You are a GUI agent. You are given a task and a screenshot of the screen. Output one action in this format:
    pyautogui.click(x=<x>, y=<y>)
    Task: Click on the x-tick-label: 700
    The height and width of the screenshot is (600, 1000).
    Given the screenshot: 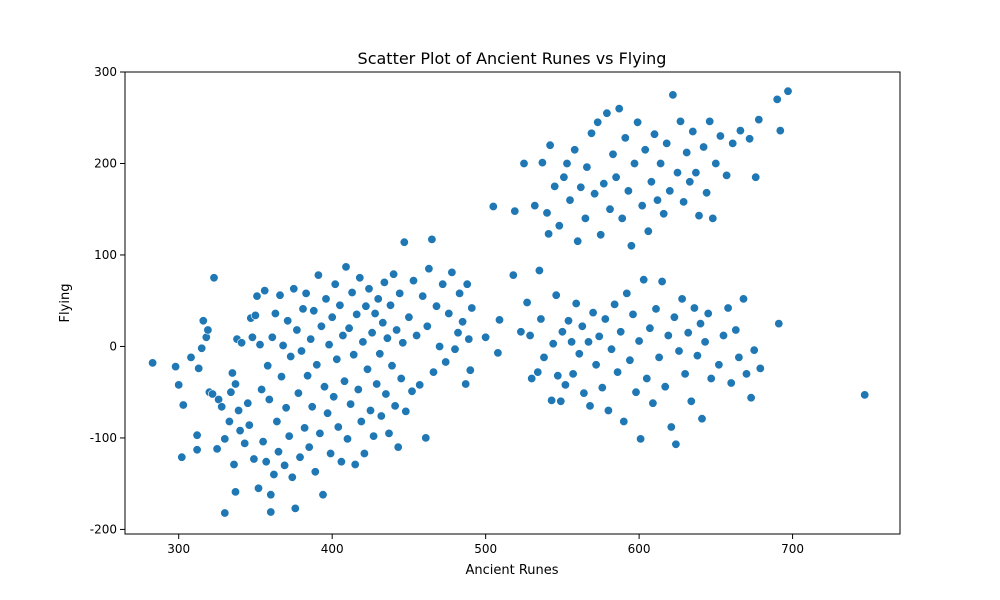 What is the action you would take?
    pyautogui.click(x=792, y=549)
    